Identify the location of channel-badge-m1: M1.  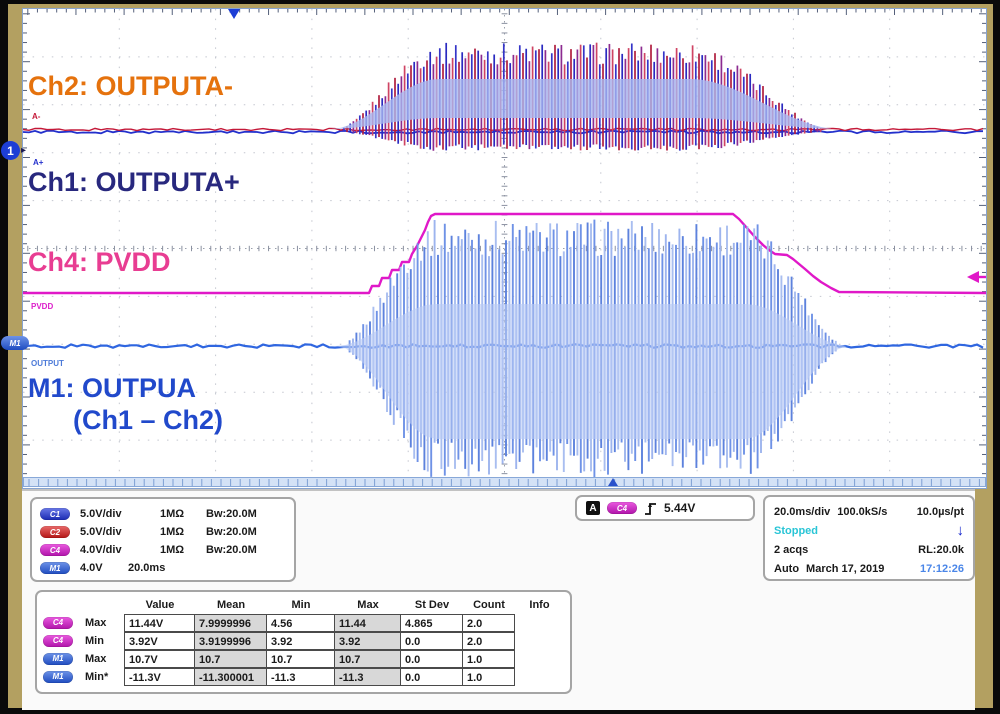
(55, 568).